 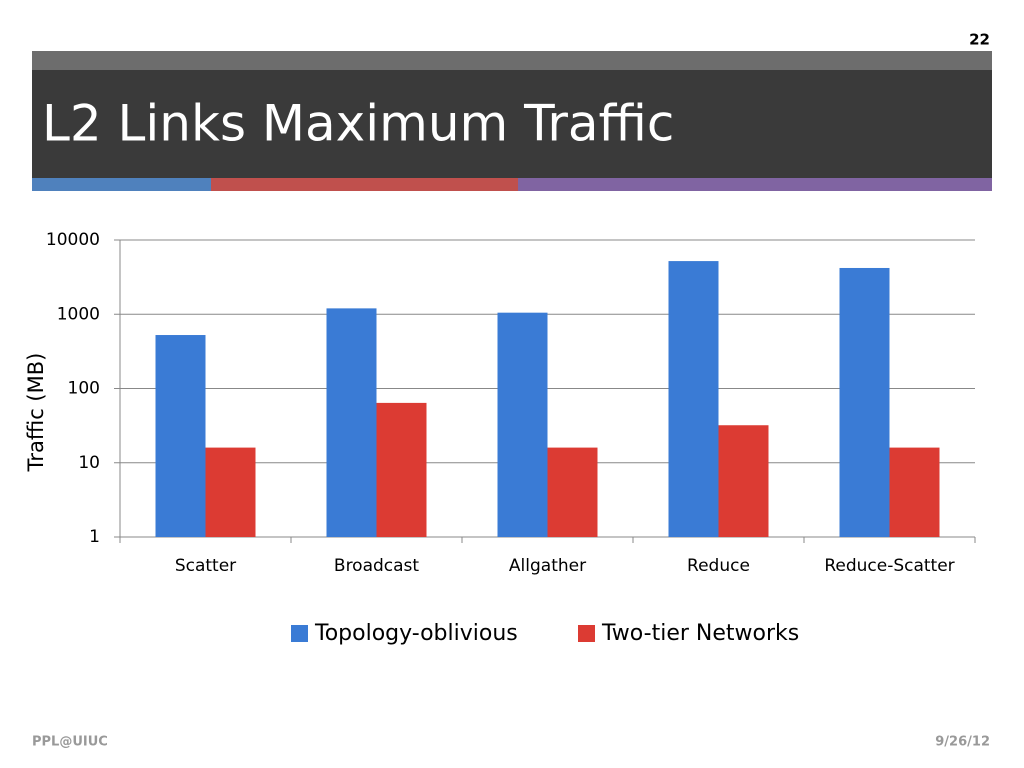 What do you see at coordinates (121, 184) in the screenshot?
I see `stripe-blue` at bounding box center [121, 184].